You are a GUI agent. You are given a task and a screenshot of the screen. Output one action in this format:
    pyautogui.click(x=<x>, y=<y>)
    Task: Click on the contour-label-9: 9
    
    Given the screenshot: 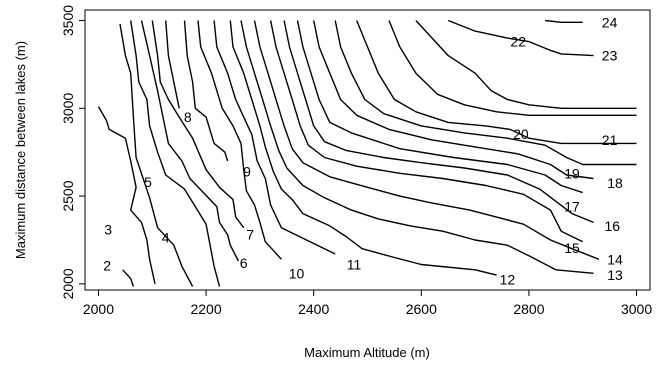 What is the action you would take?
    pyautogui.click(x=247, y=172)
    